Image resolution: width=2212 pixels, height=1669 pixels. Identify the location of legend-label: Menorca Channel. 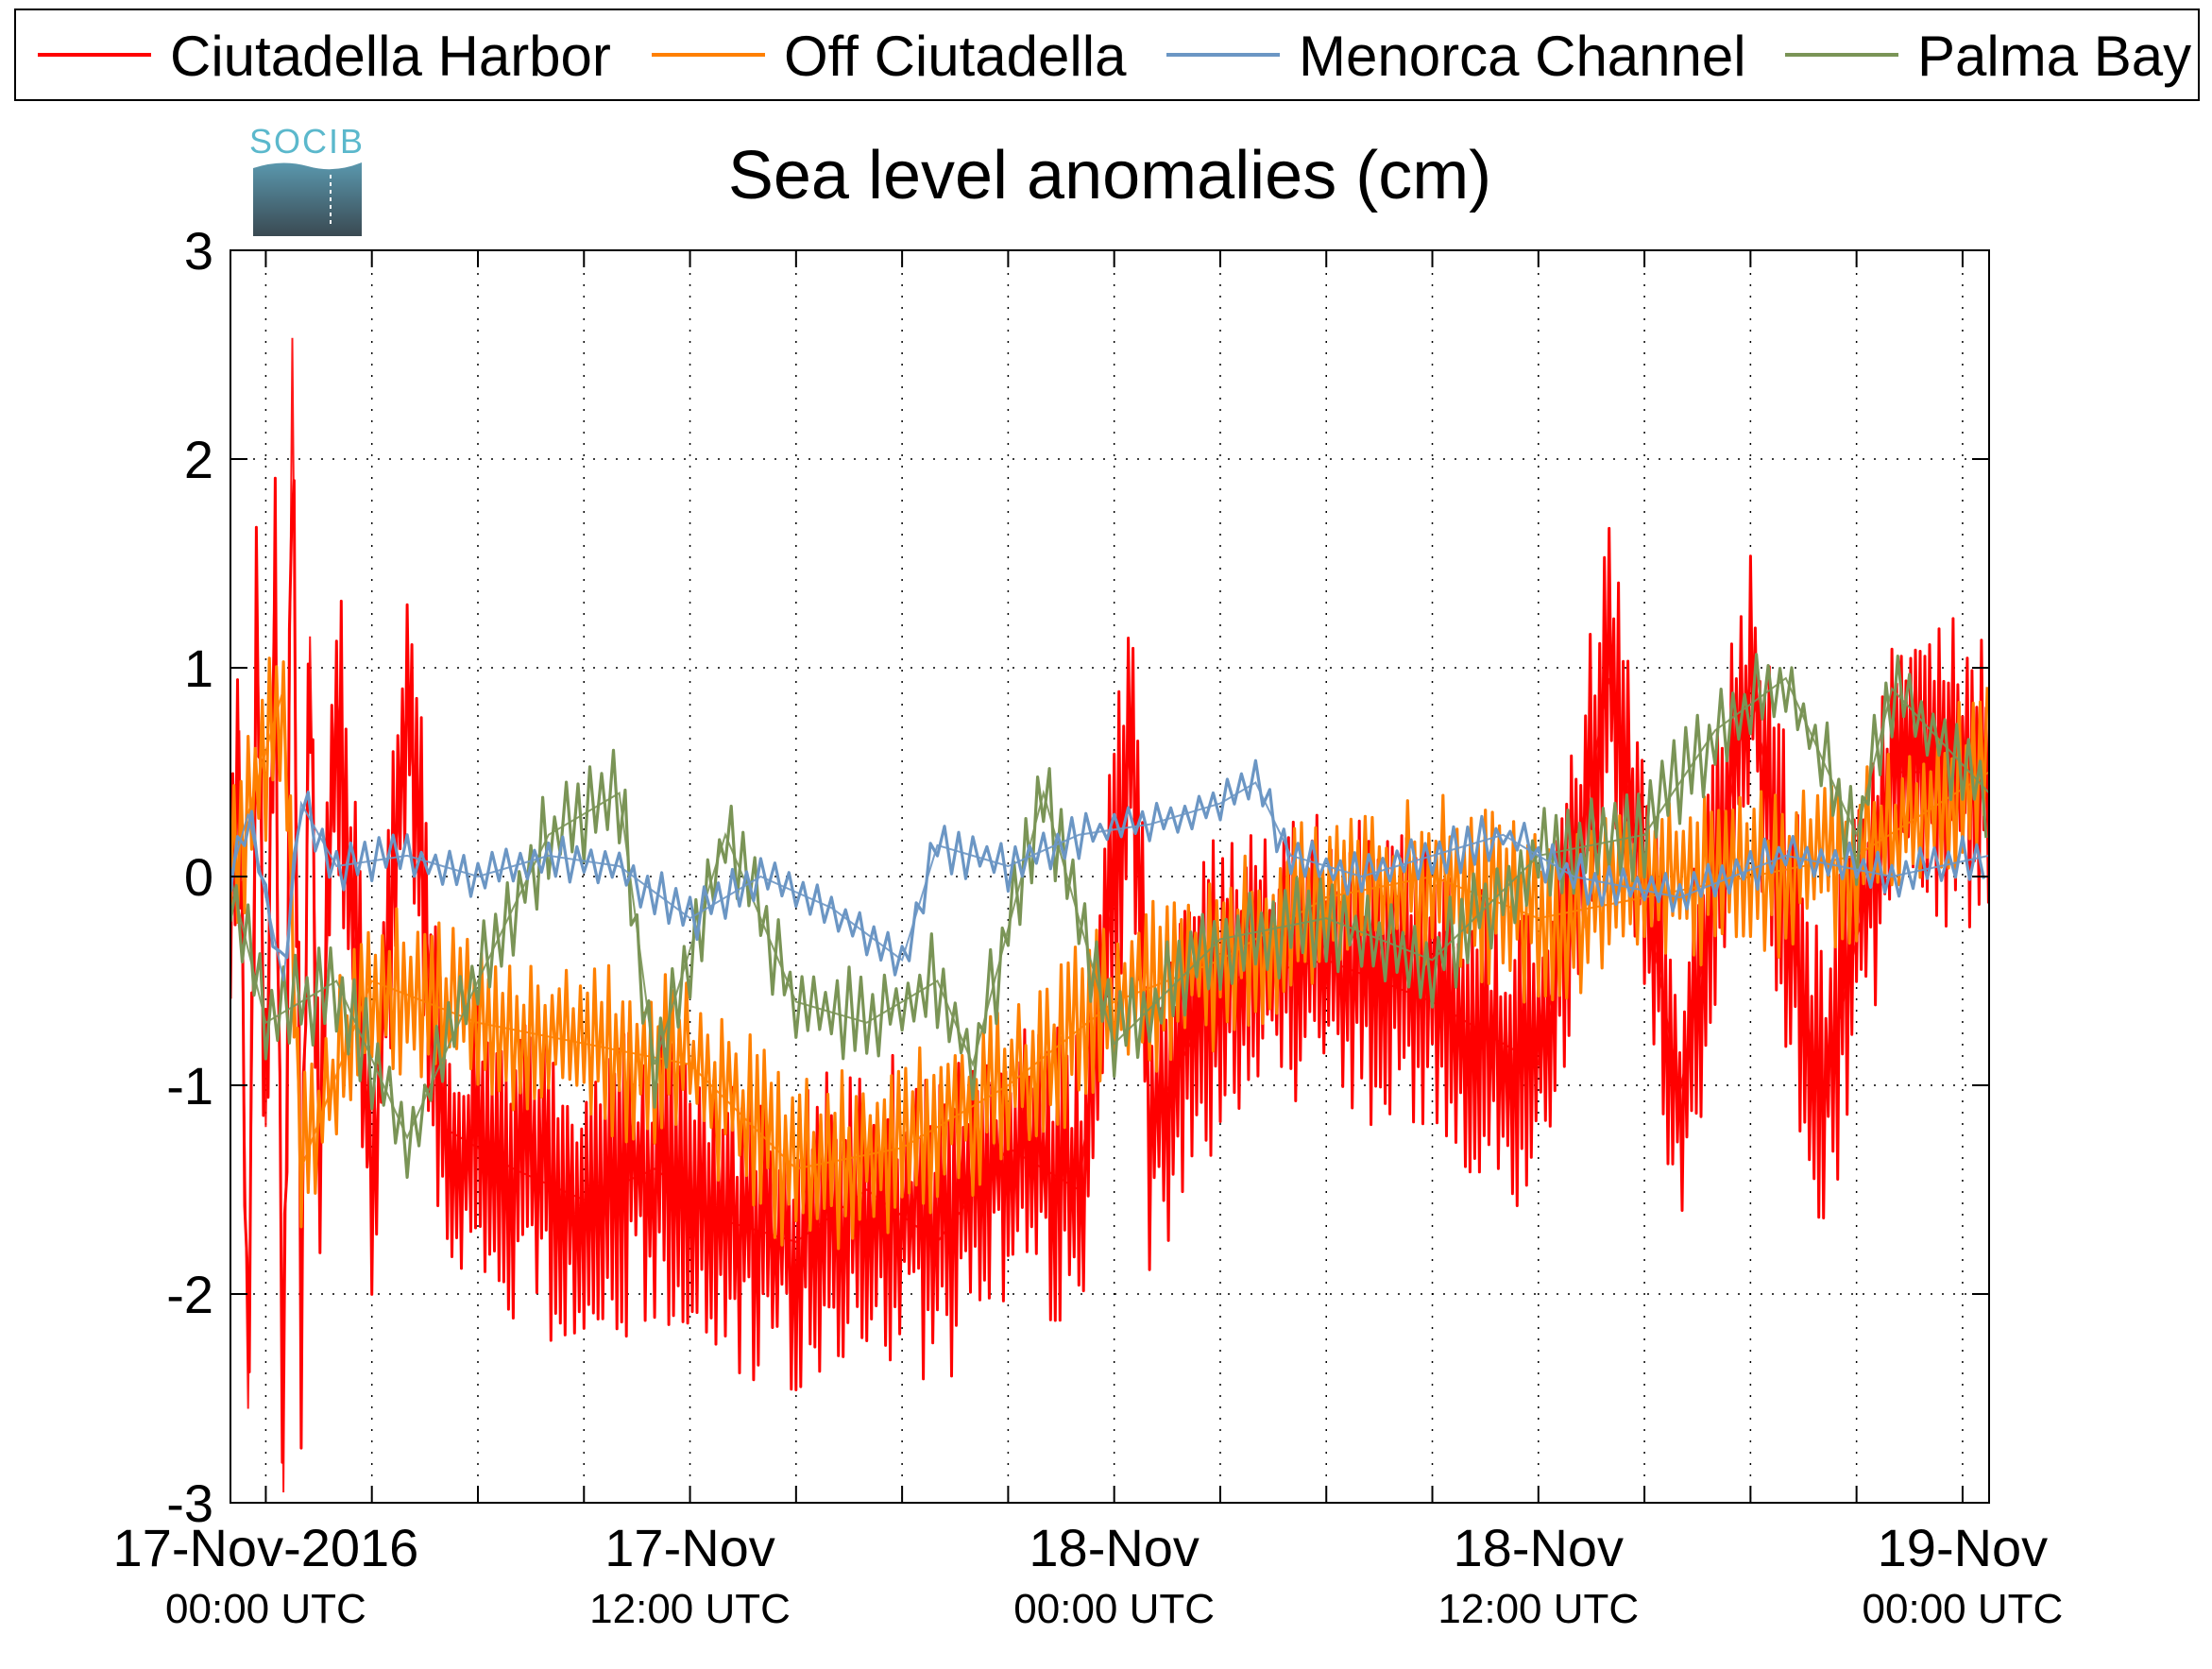
(1522, 57).